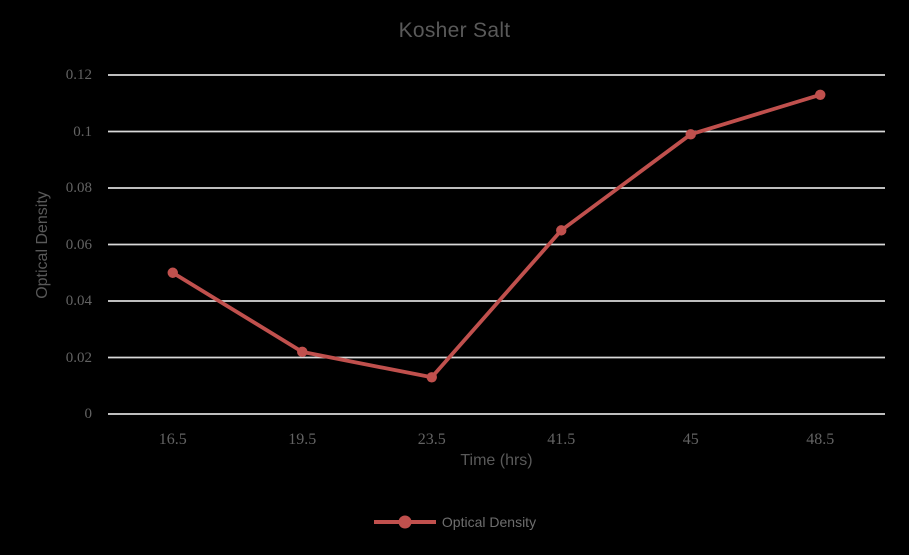 The width and height of the screenshot is (909, 555). Describe the element at coordinates (454, 30) in the screenshot. I see `chart-title: Kosher Salt` at that location.